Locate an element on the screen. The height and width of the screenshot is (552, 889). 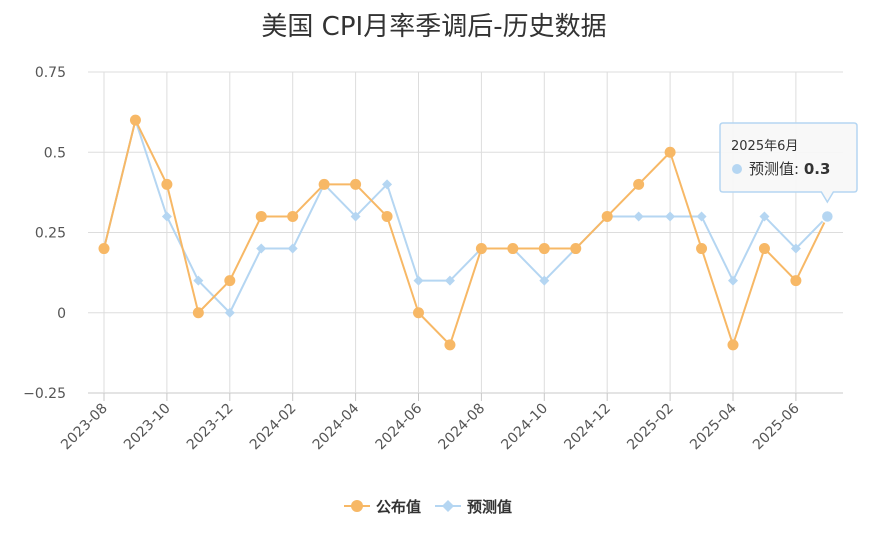
x-tick-label: 2024-02 is located at coordinates (273, 427).